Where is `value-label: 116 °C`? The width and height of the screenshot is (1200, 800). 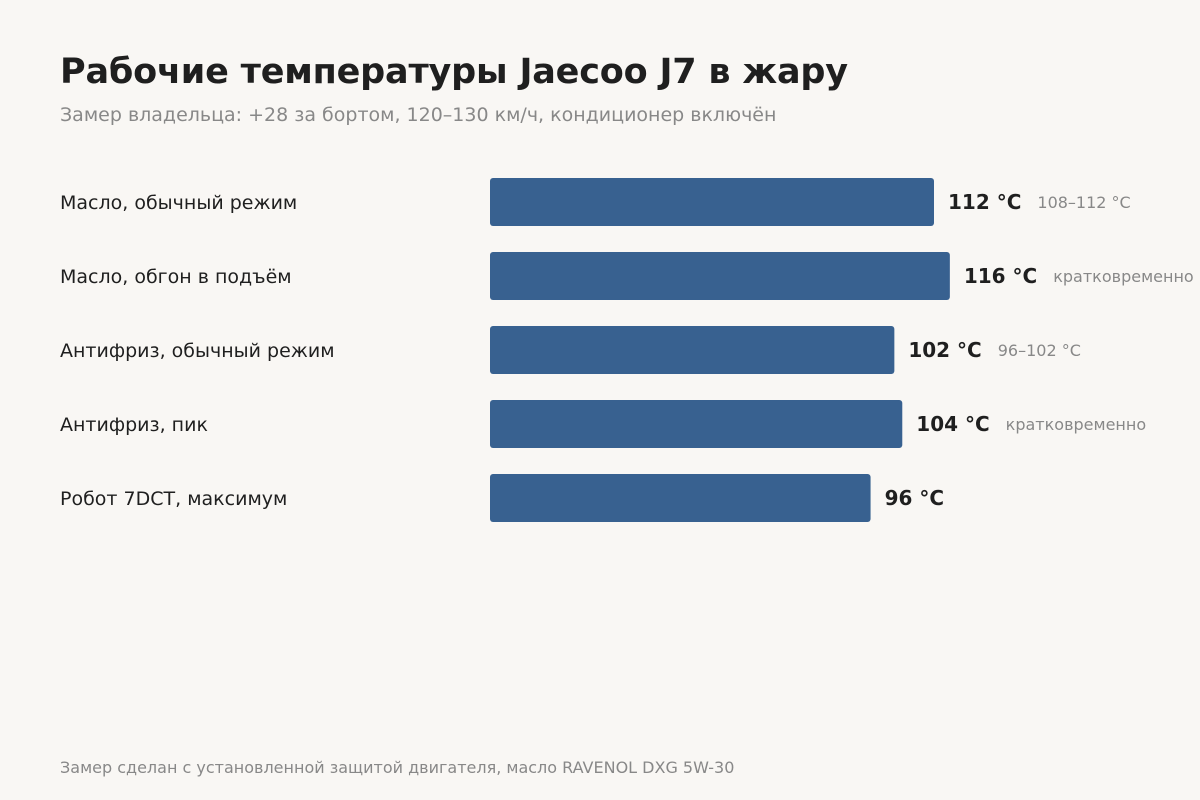 value-label: 116 °C is located at coordinates (1000, 276).